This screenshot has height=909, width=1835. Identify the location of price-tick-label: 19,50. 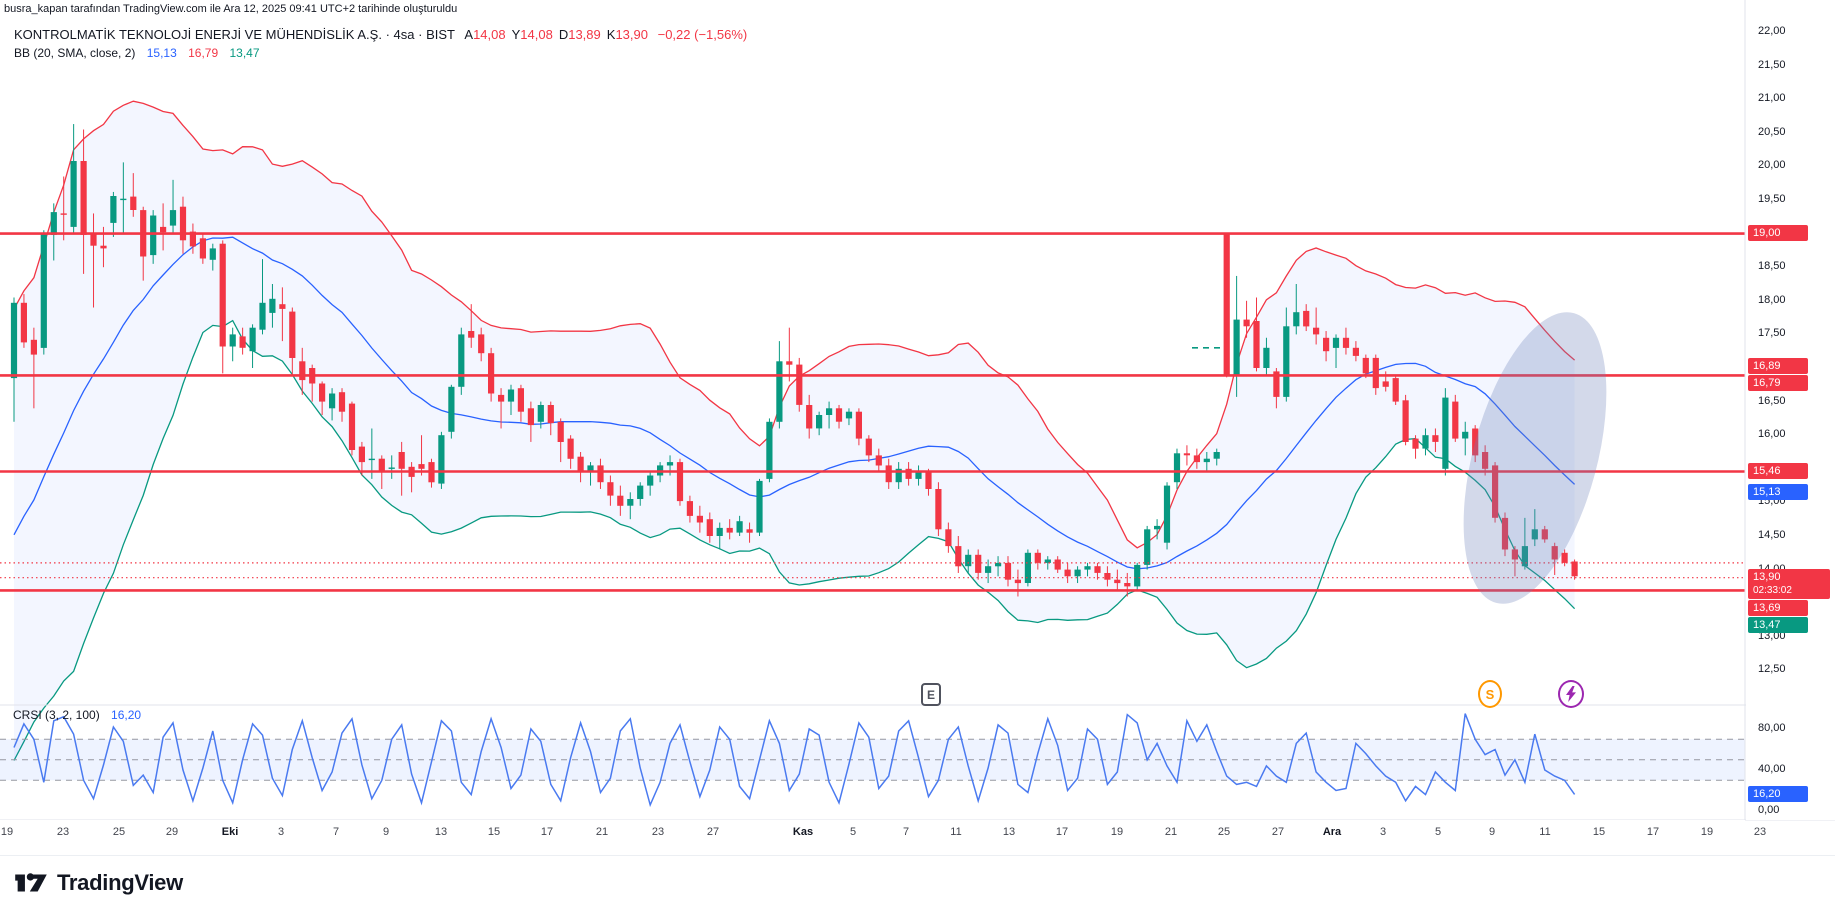
(1772, 199).